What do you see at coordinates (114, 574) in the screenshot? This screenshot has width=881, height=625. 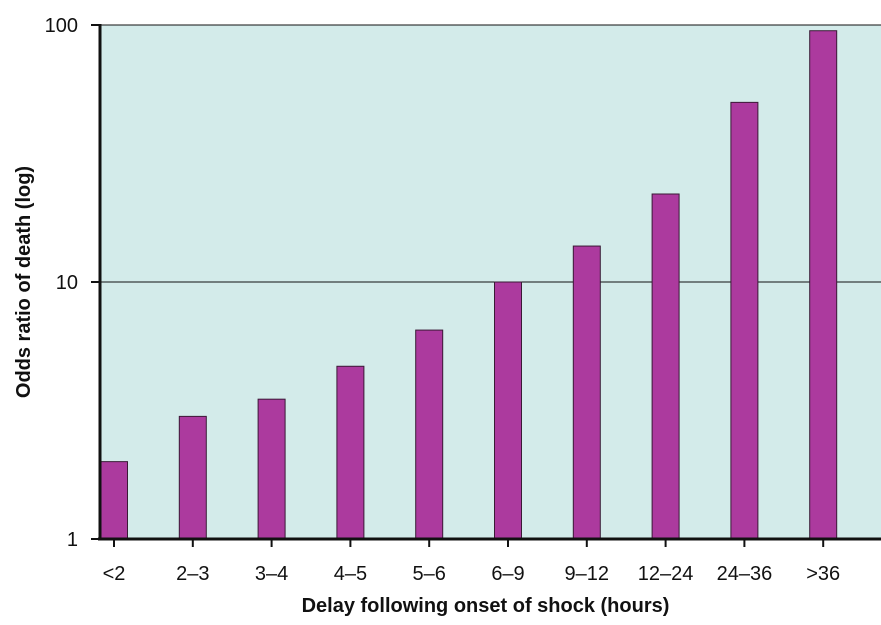 I see `x-tick-label-0: <2` at bounding box center [114, 574].